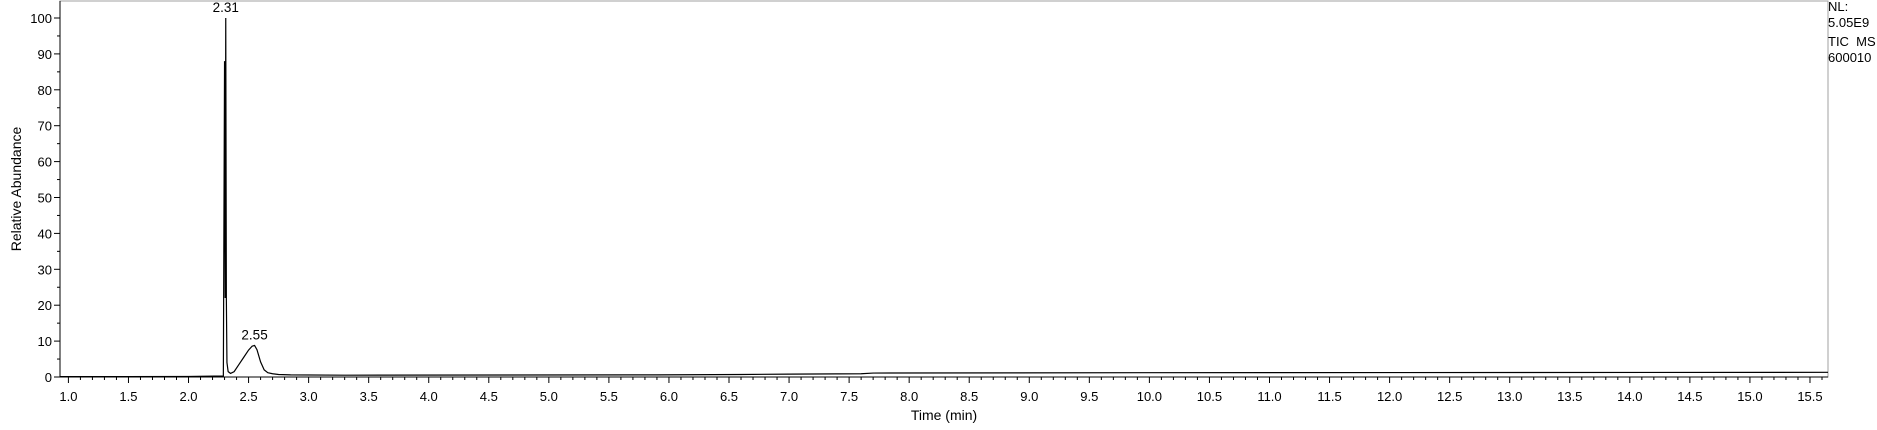 Image resolution: width=1877 pixels, height=430 pixels. What do you see at coordinates (249, 396) in the screenshot?
I see `x-tick-label: 2.5` at bounding box center [249, 396].